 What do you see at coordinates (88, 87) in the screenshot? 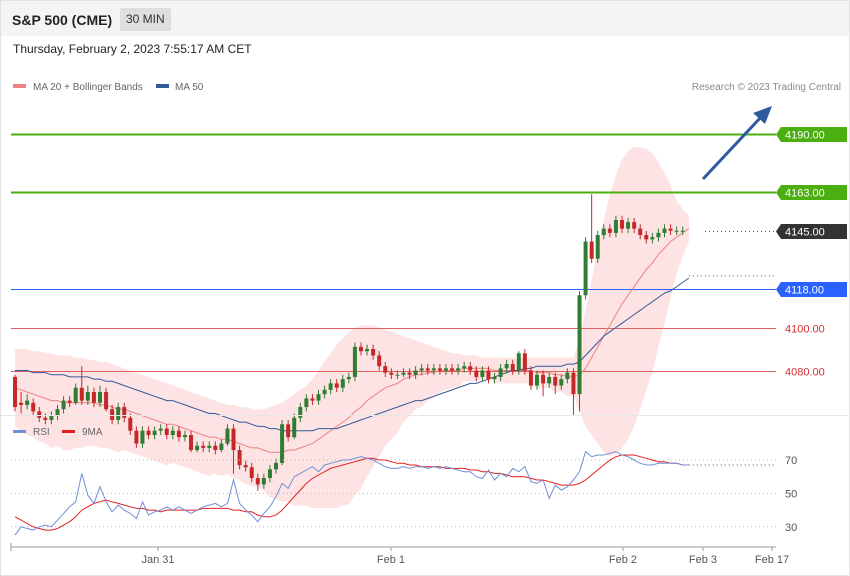
I see `legend-ma20-label: MA 20 + Bollinger Bands` at bounding box center [88, 87].